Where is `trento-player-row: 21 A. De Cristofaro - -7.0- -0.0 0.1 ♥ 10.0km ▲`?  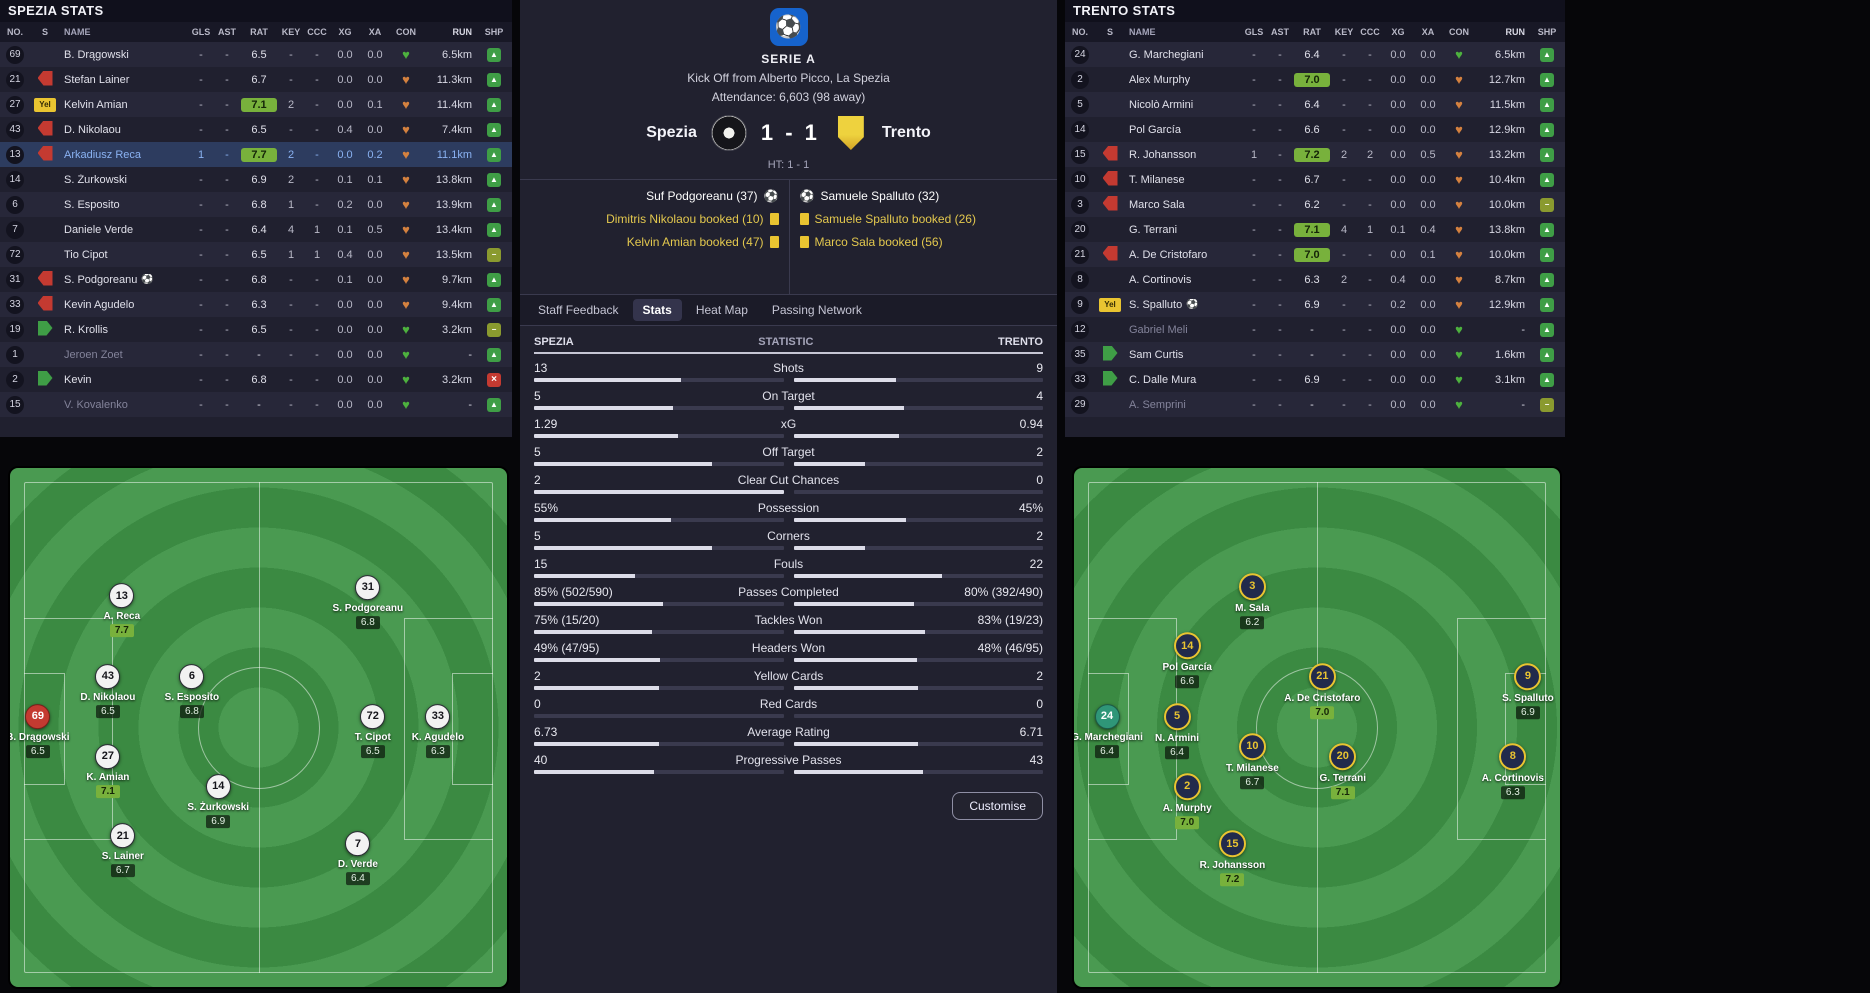
trento-player-row: 21 A. De Cristofaro - -7.0- -0.0 0.1 ♥ 10.0km ▲ is located at coordinates (1315, 254).